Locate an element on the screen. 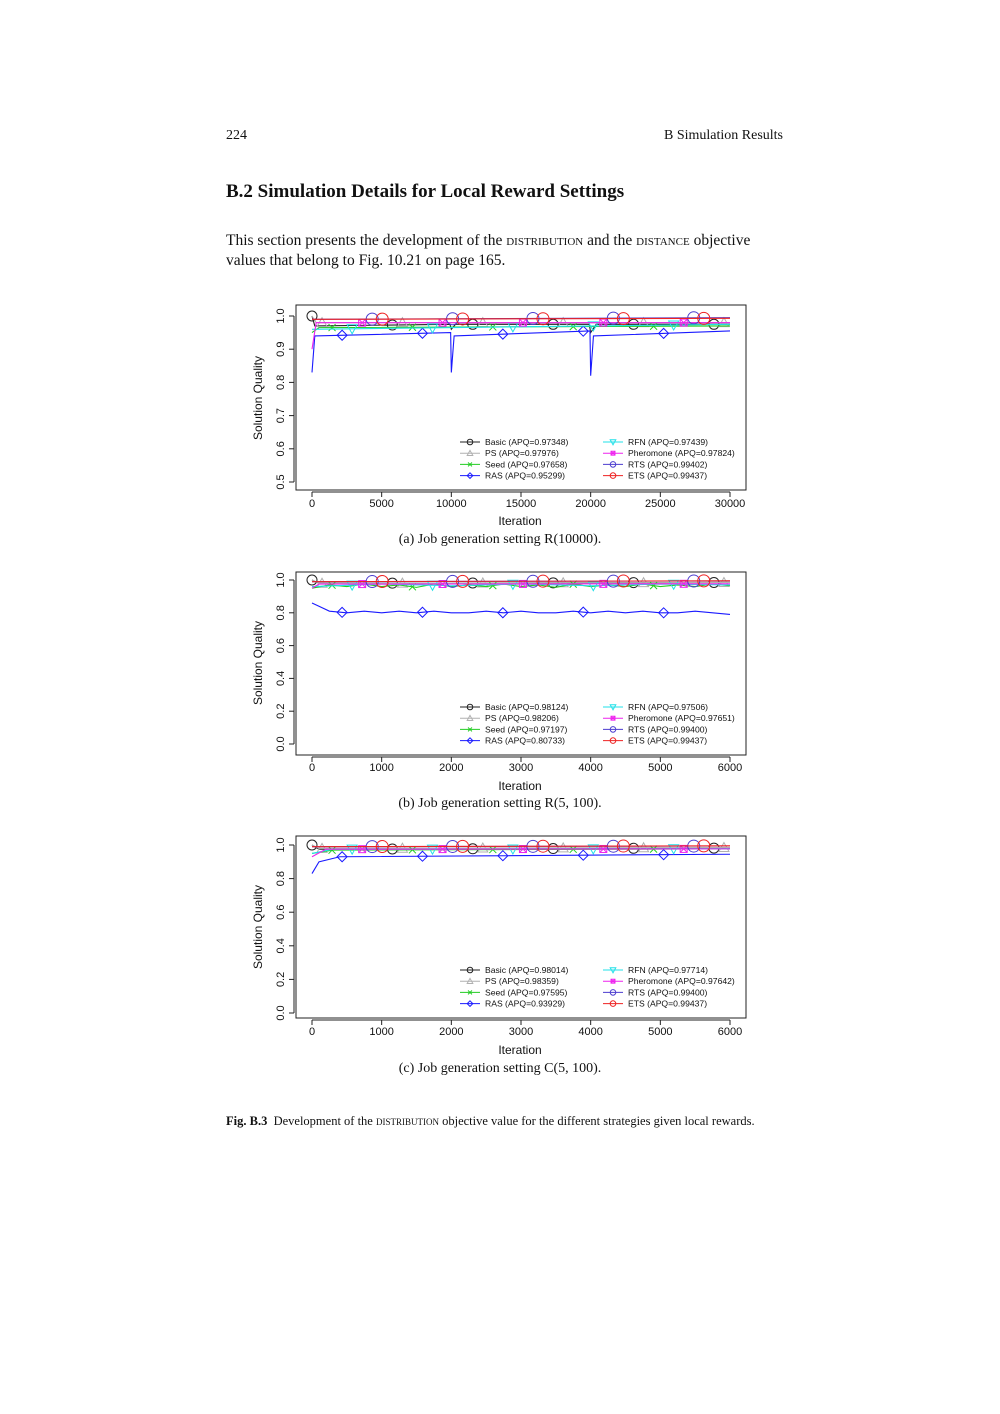 Image resolution: width=1000 pixels, height=1414 pixels. marker-pheromone is located at coordinates (442, 322).